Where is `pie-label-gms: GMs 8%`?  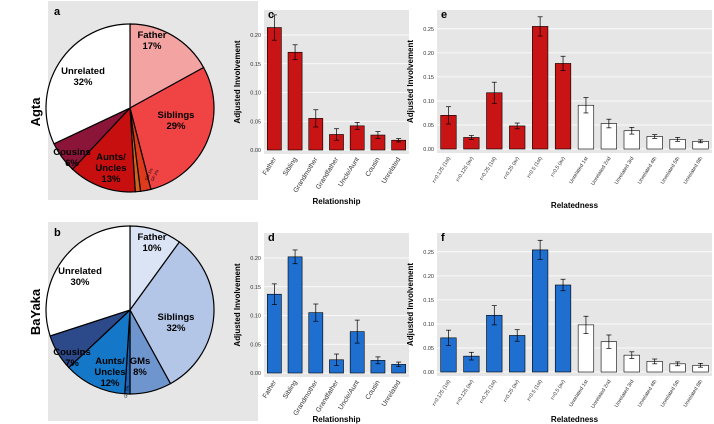
pie-label-gms: GMs 8% is located at coordinates (140, 367).